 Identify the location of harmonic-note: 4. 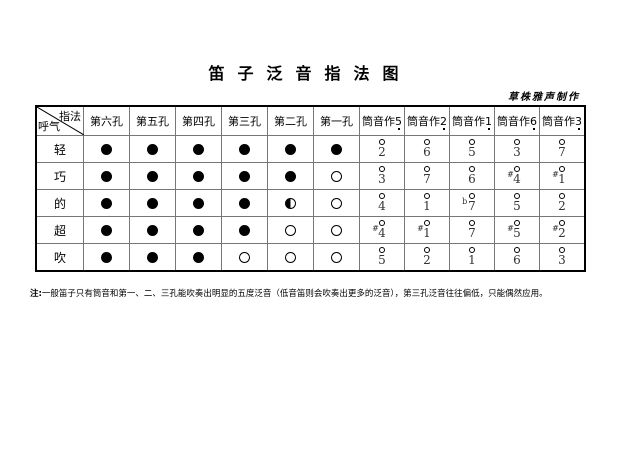
(382, 202).